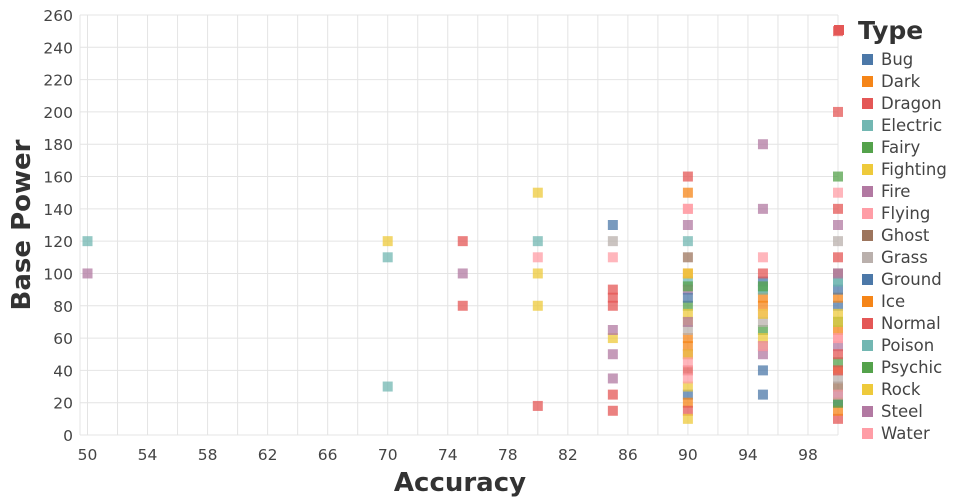 The width and height of the screenshot is (960, 500). What do you see at coordinates (901, 389) in the screenshot?
I see `legend-label-rock: Rock` at bounding box center [901, 389].